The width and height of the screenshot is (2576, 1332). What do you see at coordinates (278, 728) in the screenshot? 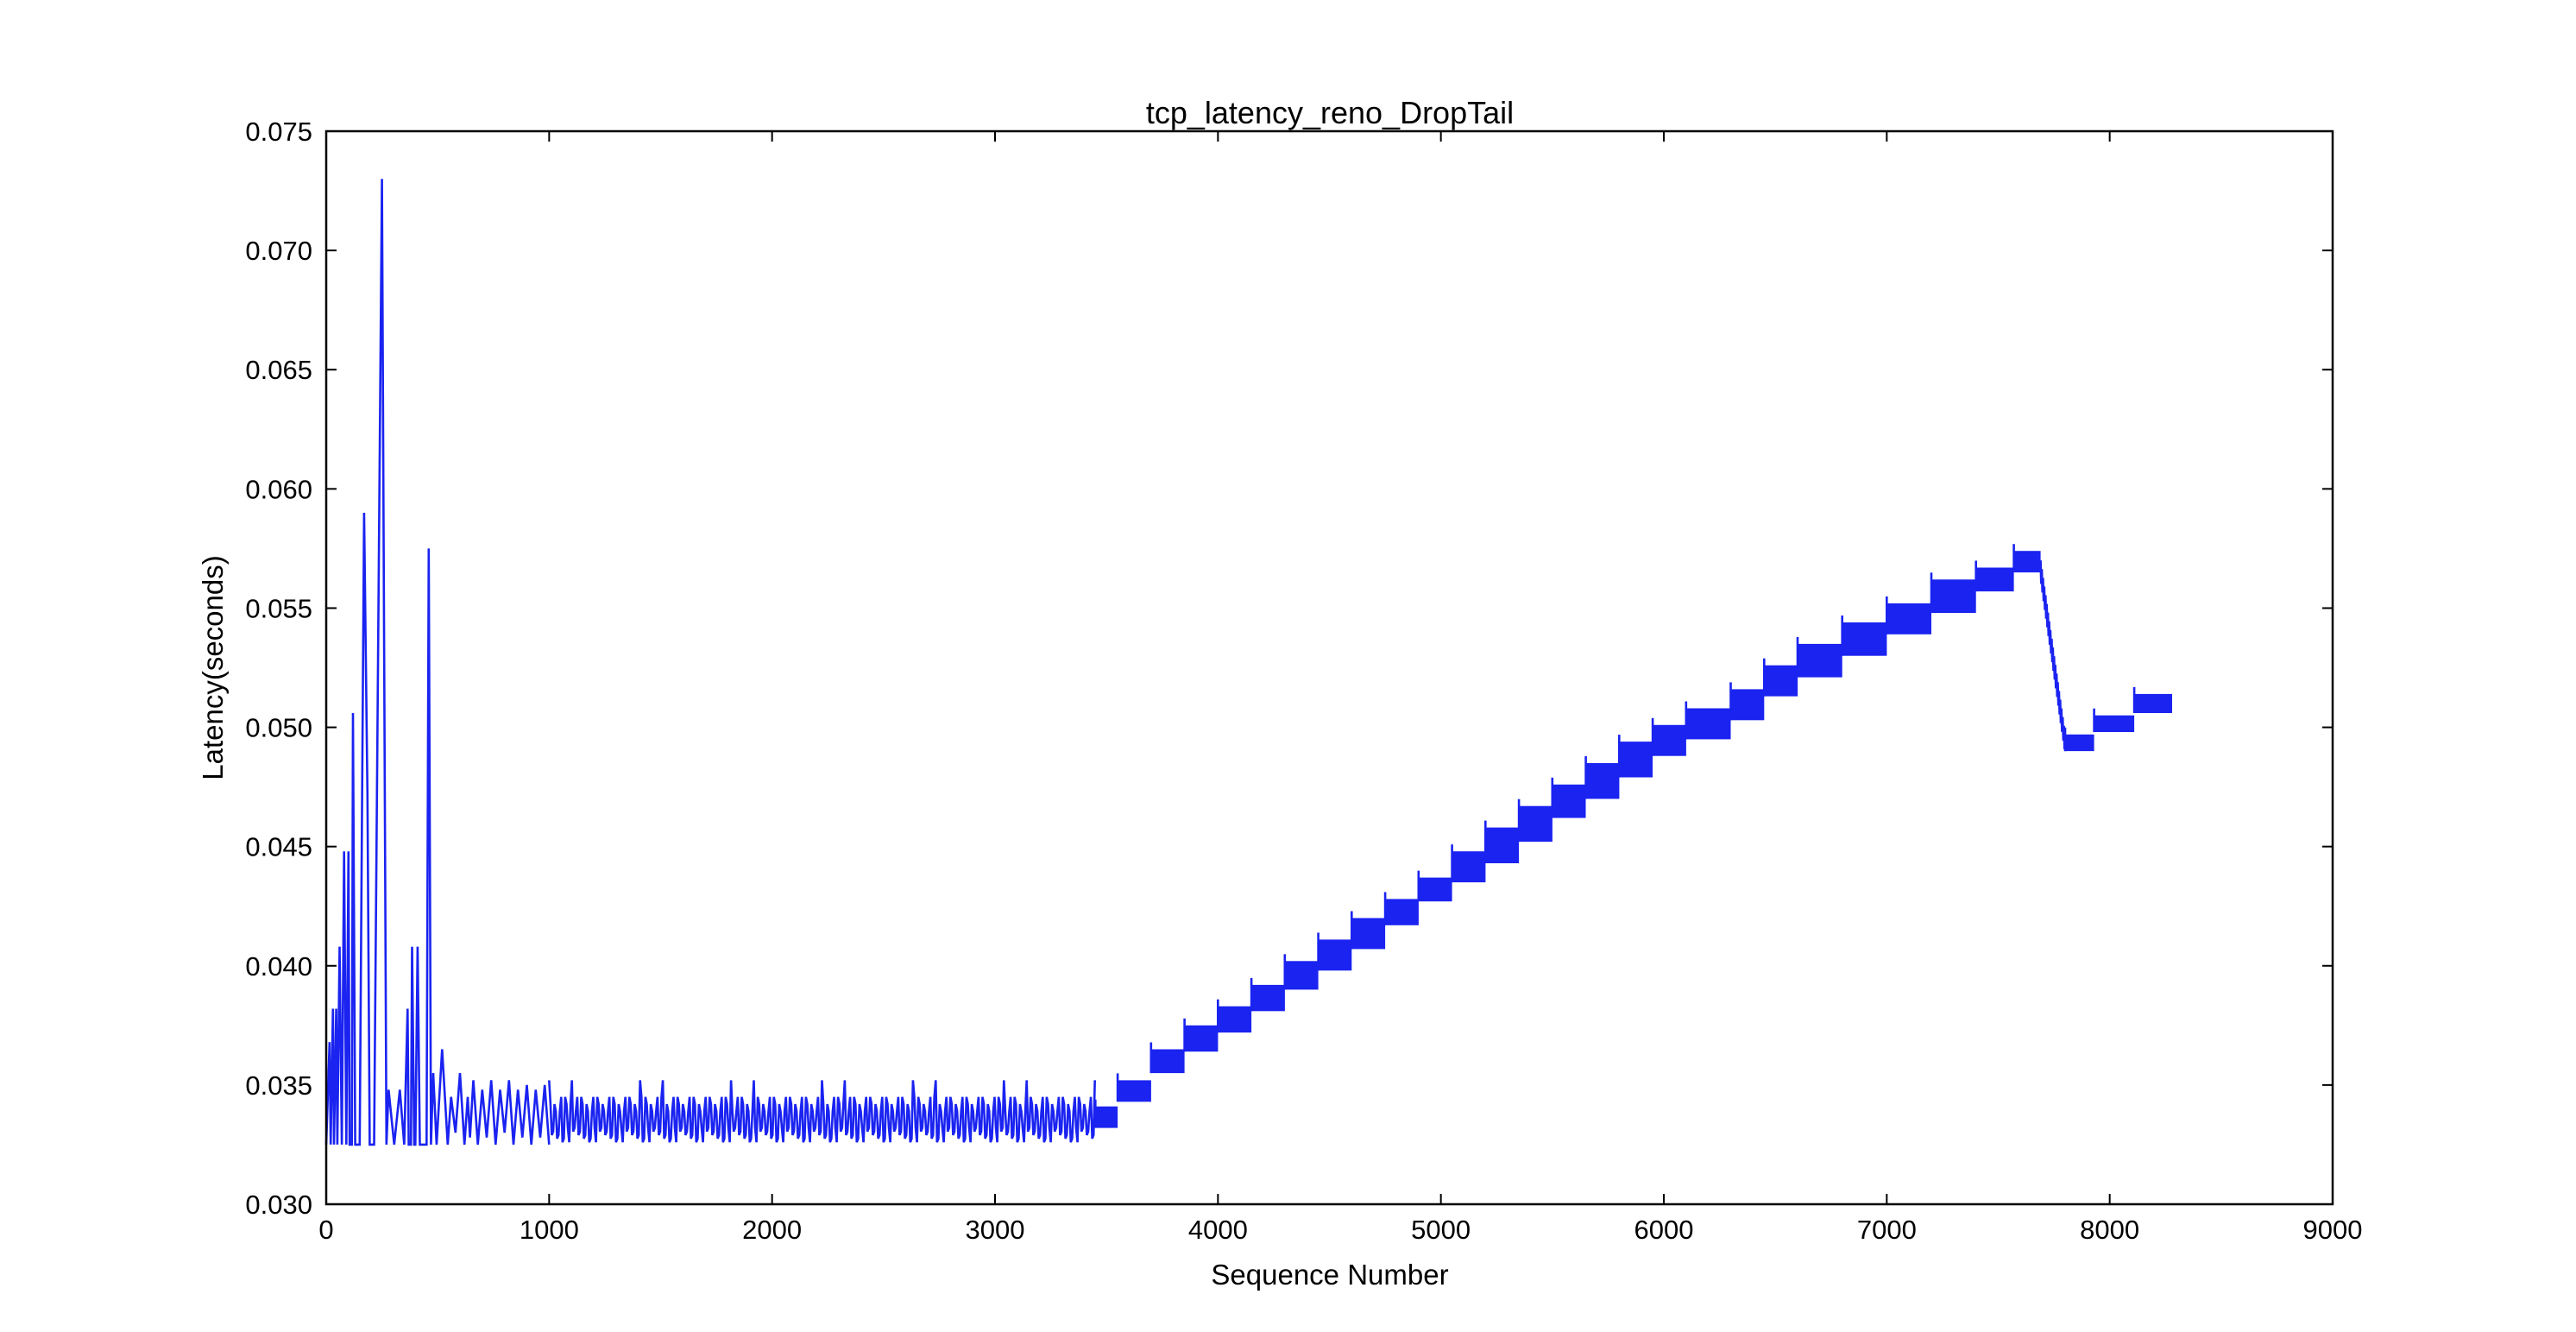
I see `y-tick-label: 0.050` at bounding box center [278, 728].